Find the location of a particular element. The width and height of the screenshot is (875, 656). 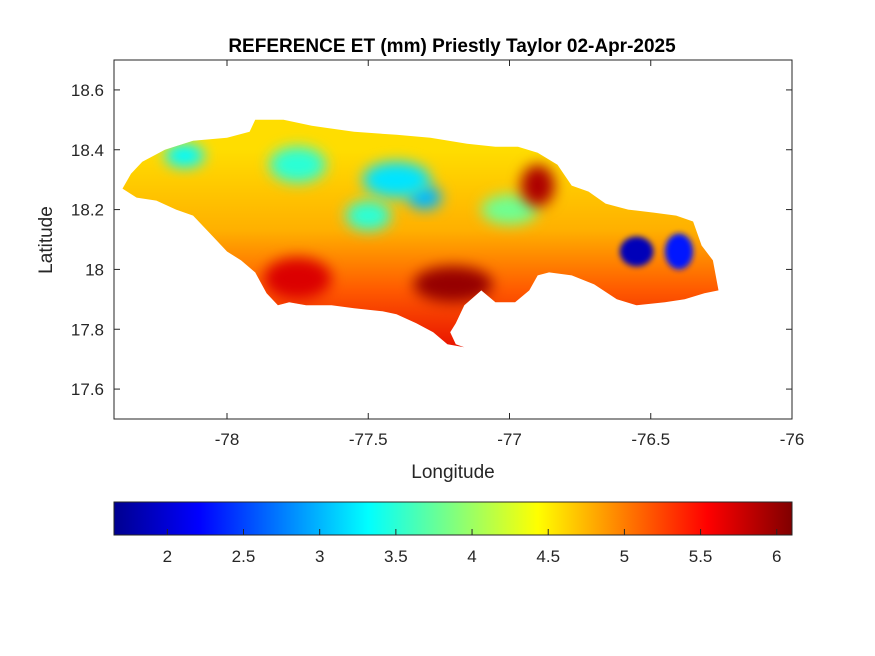

y-axis-label: Latitude is located at coordinates (46, 240).